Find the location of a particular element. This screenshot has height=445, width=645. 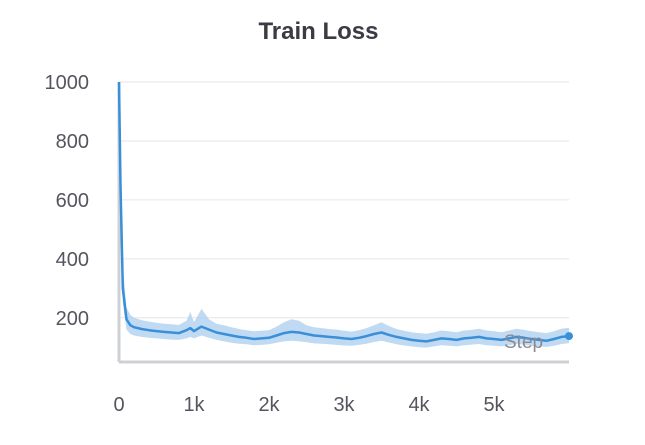

x-tick-label: 5k is located at coordinates (494, 405).